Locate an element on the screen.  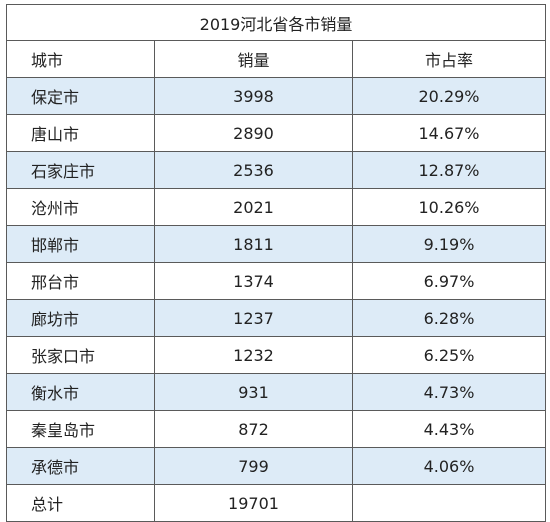
city-cell: 秦皇岛市 is located at coordinates (80, 429).